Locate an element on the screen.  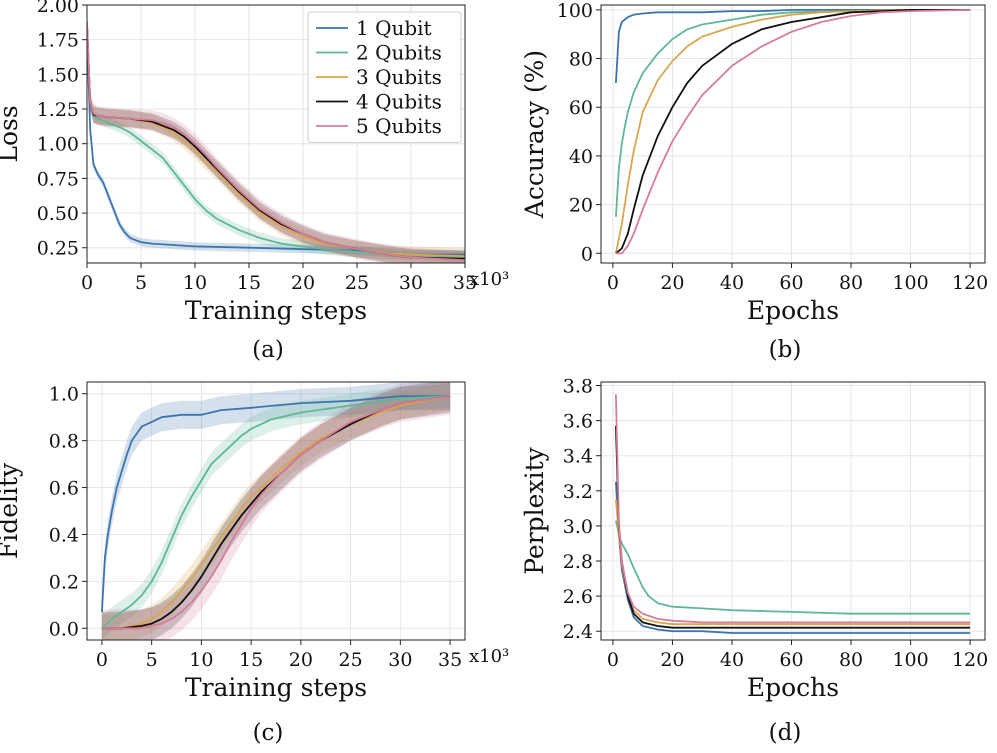
y-tick-label: 0.50 is located at coordinates (58, 214).